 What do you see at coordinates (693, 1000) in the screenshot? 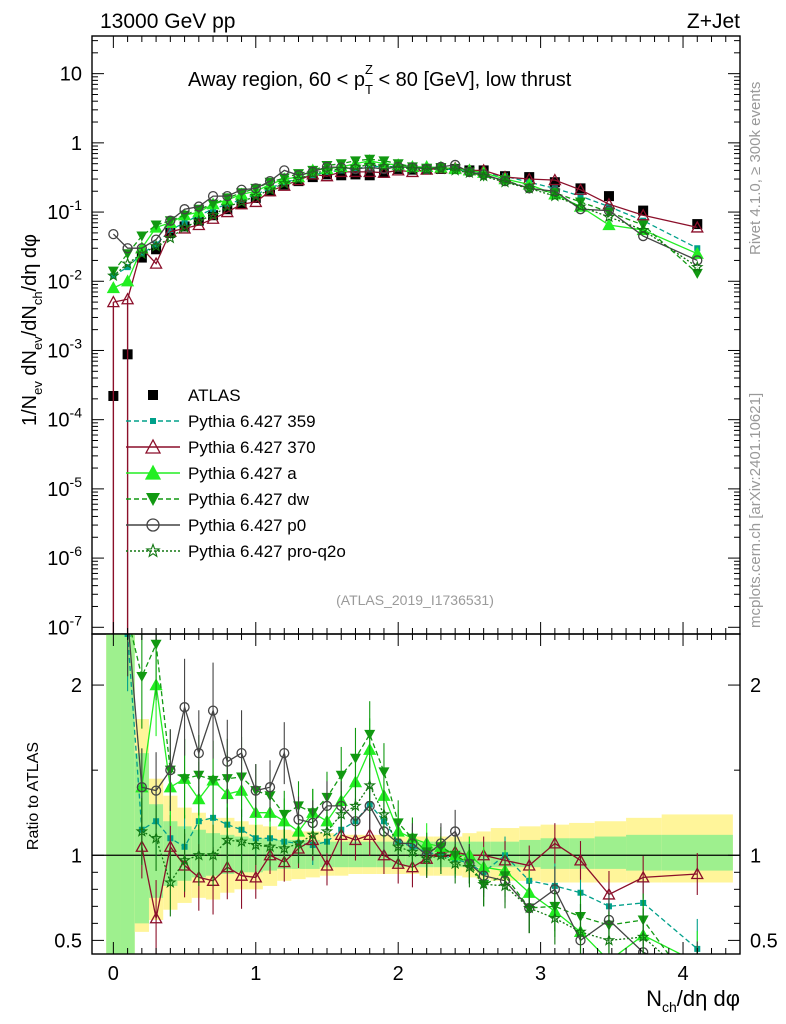
I see `x-axis-label: Nch/dη dφ` at bounding box center [693, 1000].